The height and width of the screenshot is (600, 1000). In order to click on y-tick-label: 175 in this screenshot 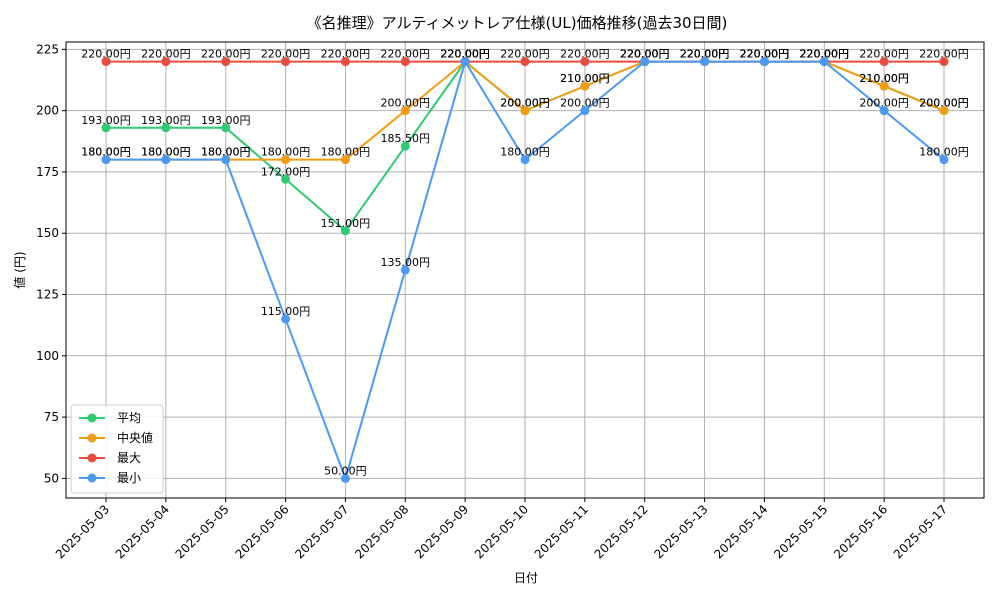, I will do `click(47, 172)`.